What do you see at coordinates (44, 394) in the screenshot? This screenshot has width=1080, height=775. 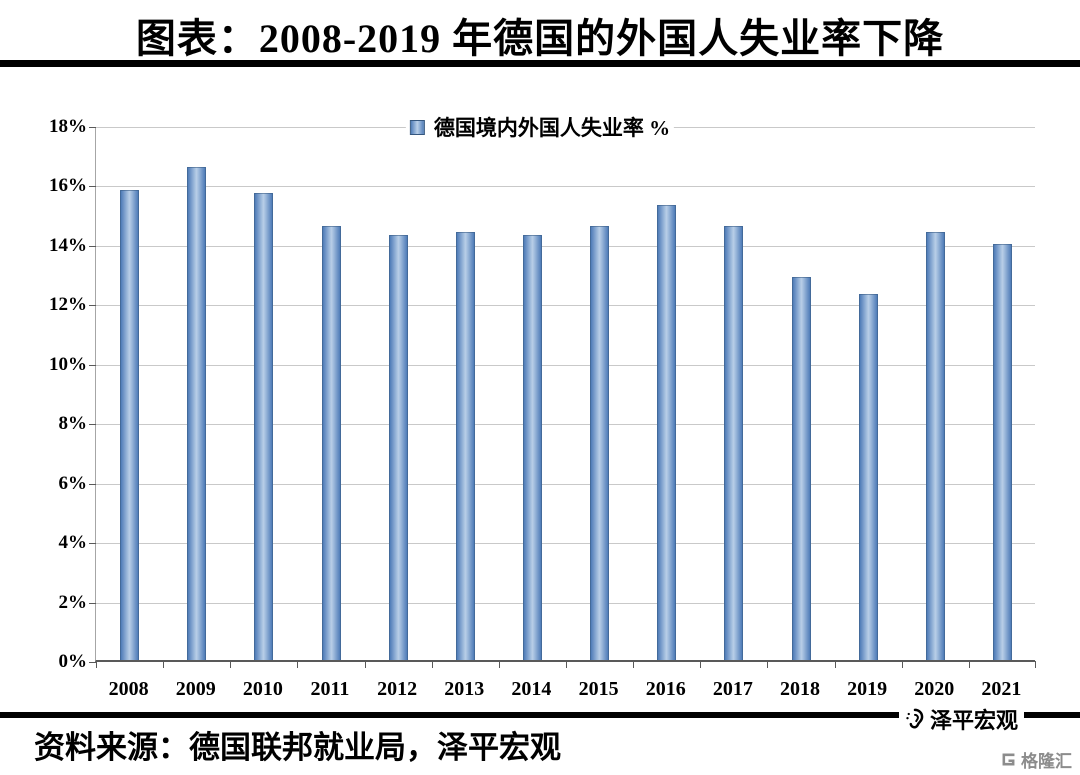 I see `y-axis: 0% 2% 4% 6% 8% 10% 12% 14% 16% 18%` at bounding box center [44, 394].